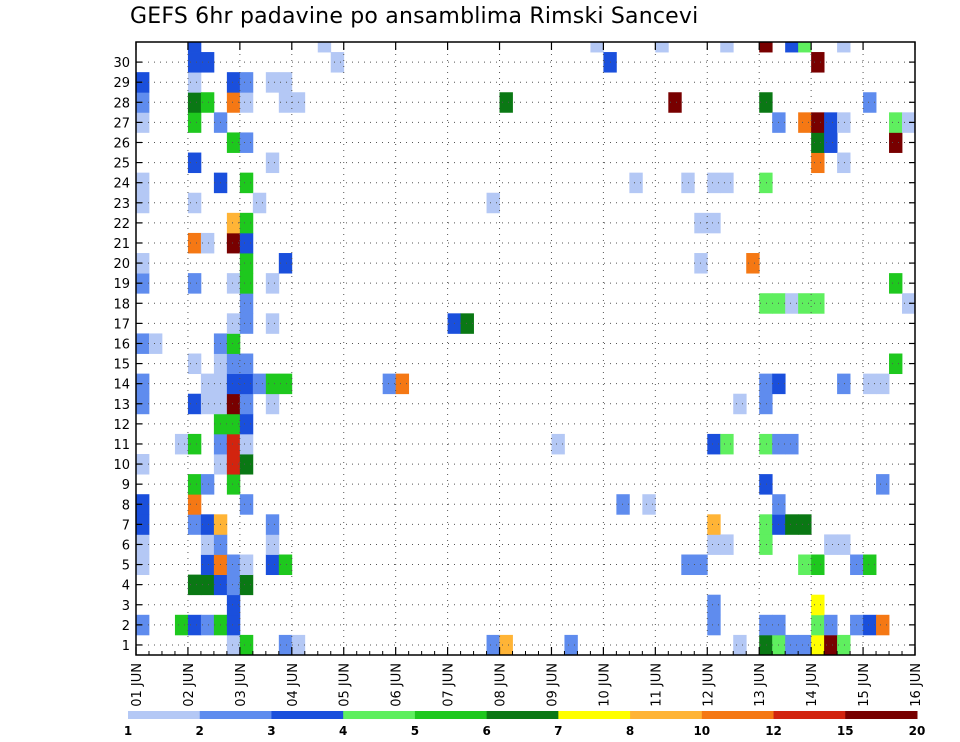  What do you see at coordinates (415, 731) in the screenshot?
I see `colorbar-label: 5` at bounding box center [415, 731].